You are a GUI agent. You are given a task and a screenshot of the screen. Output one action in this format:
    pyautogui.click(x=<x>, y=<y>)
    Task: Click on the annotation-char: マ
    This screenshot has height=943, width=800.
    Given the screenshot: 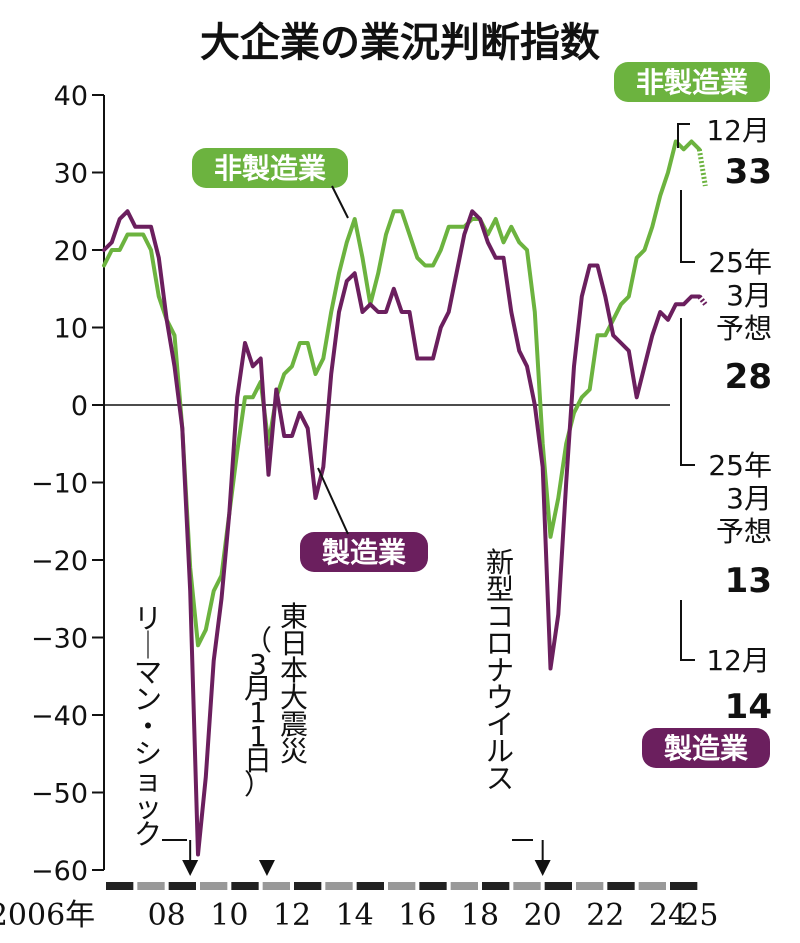 What is the action you would take?
    pyautogui.click(x=148, y=672)
    